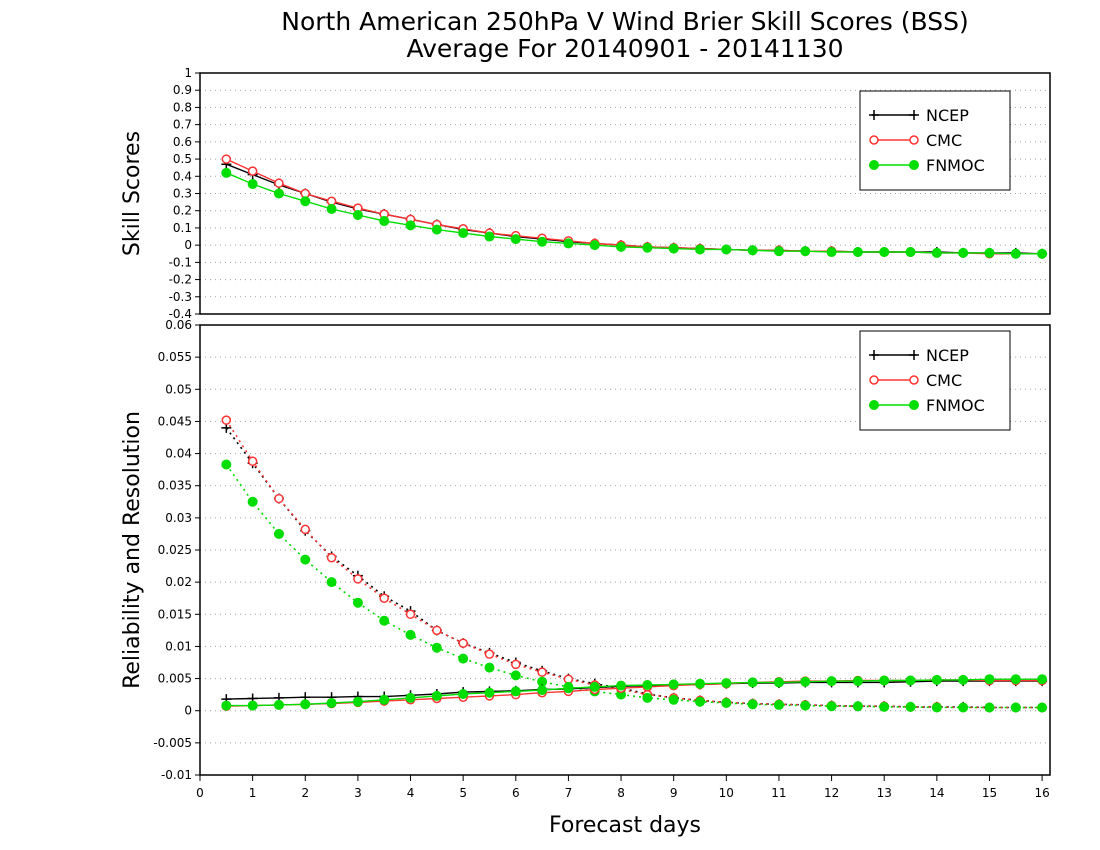 This screenshot has height=850, width=1100. What do you see at coordinates (874, 355) in the screenshot?
I see `ncep-marker-a` at bounding box center [874, 355].